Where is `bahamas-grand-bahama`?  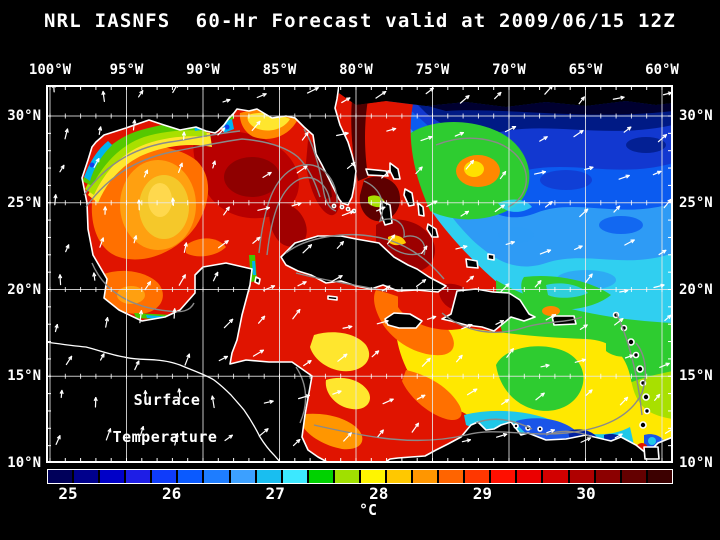 bahamas-grand-bahama is located at coordinates (377, 172).